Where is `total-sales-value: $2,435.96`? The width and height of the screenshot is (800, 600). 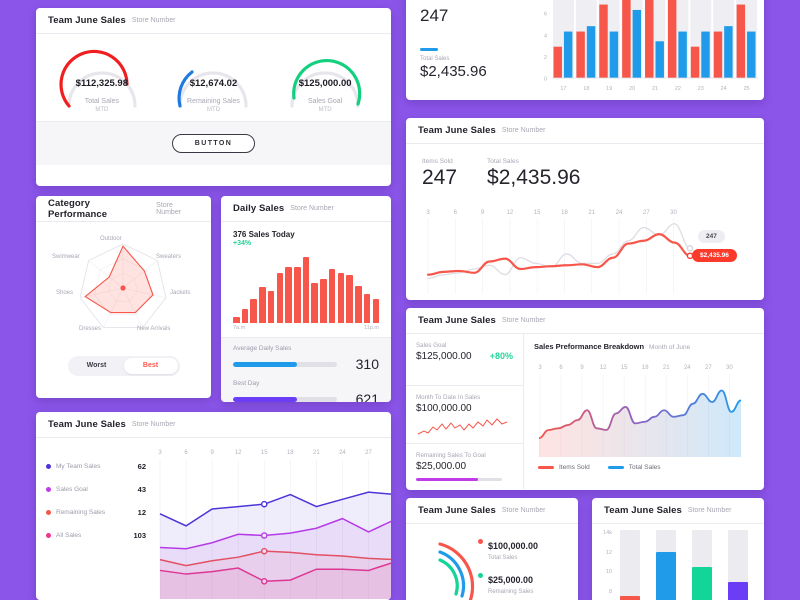 total-sales-value: $2,435.96 is located at coordinates (453, 71).